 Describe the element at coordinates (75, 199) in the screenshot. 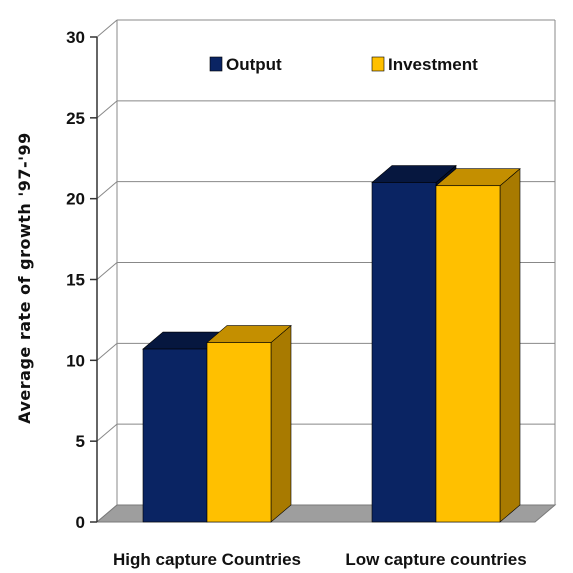

I see `y-tick-label: 20` at that location.